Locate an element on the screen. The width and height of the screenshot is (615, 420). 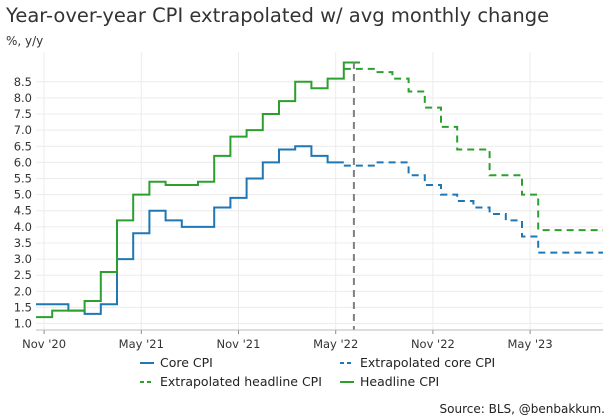
legend-item: Extrapolated core CPI is located at coordinates (417, 362).